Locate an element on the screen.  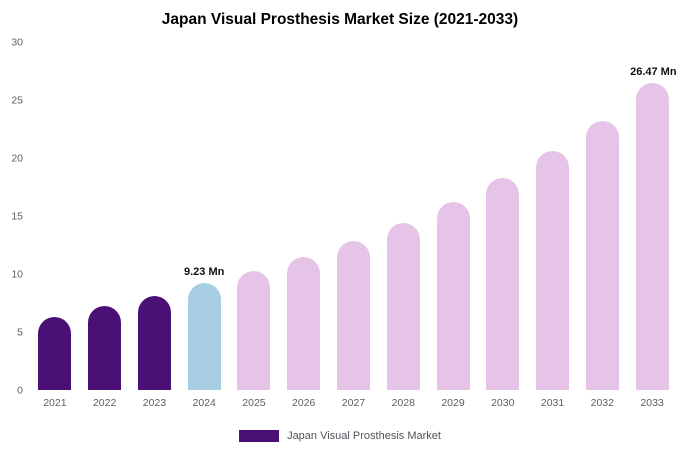
bar-2021 is located at coordinates (55, 353).